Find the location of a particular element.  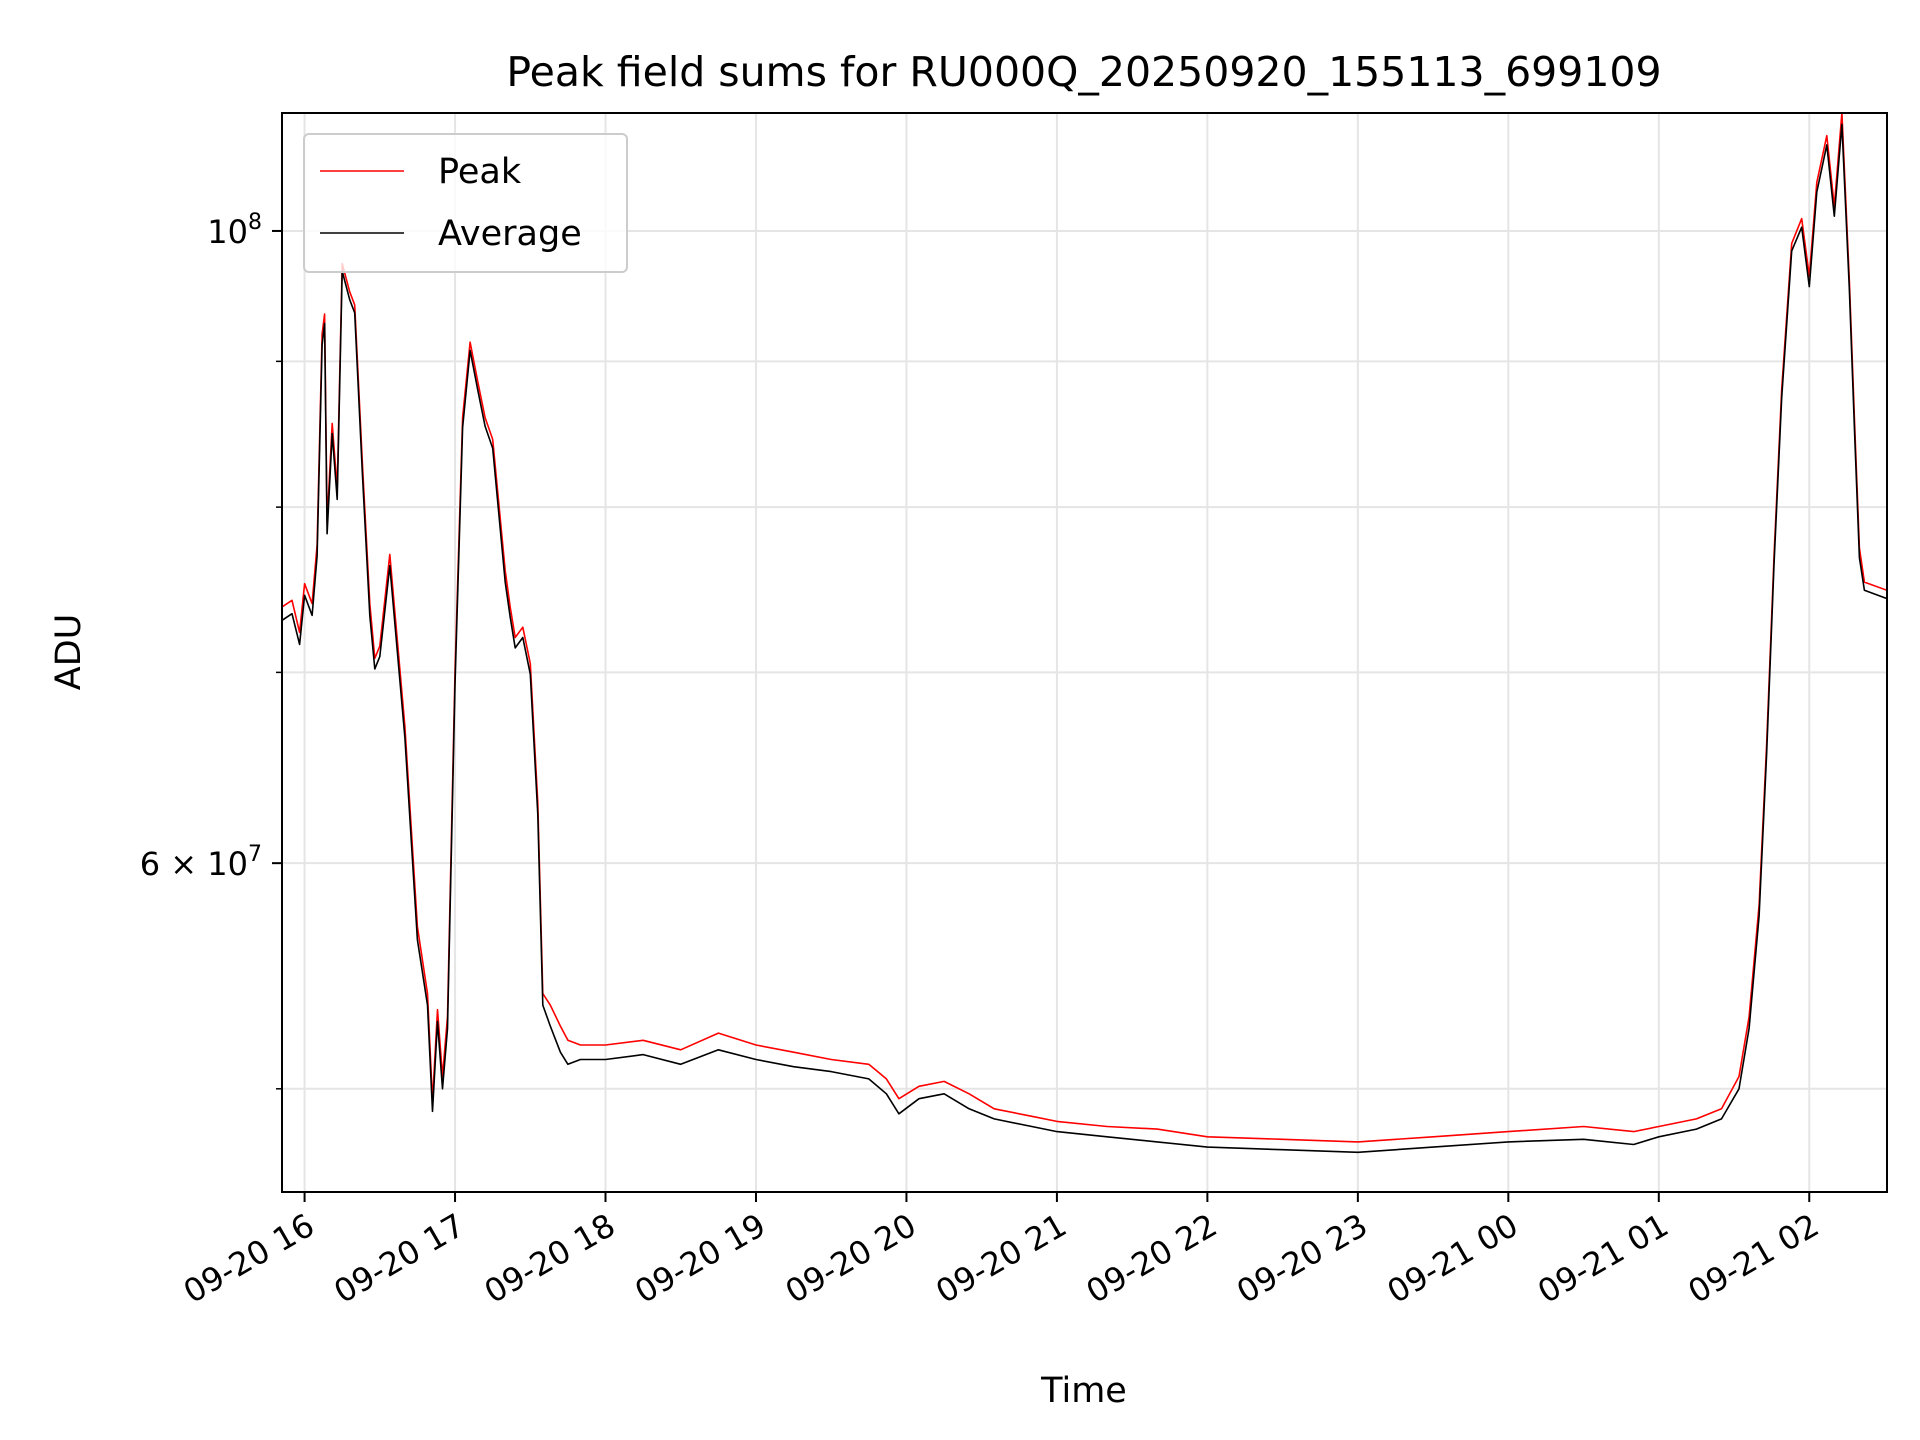

y-axis-label: ADU is located at coordinates (69, 652).